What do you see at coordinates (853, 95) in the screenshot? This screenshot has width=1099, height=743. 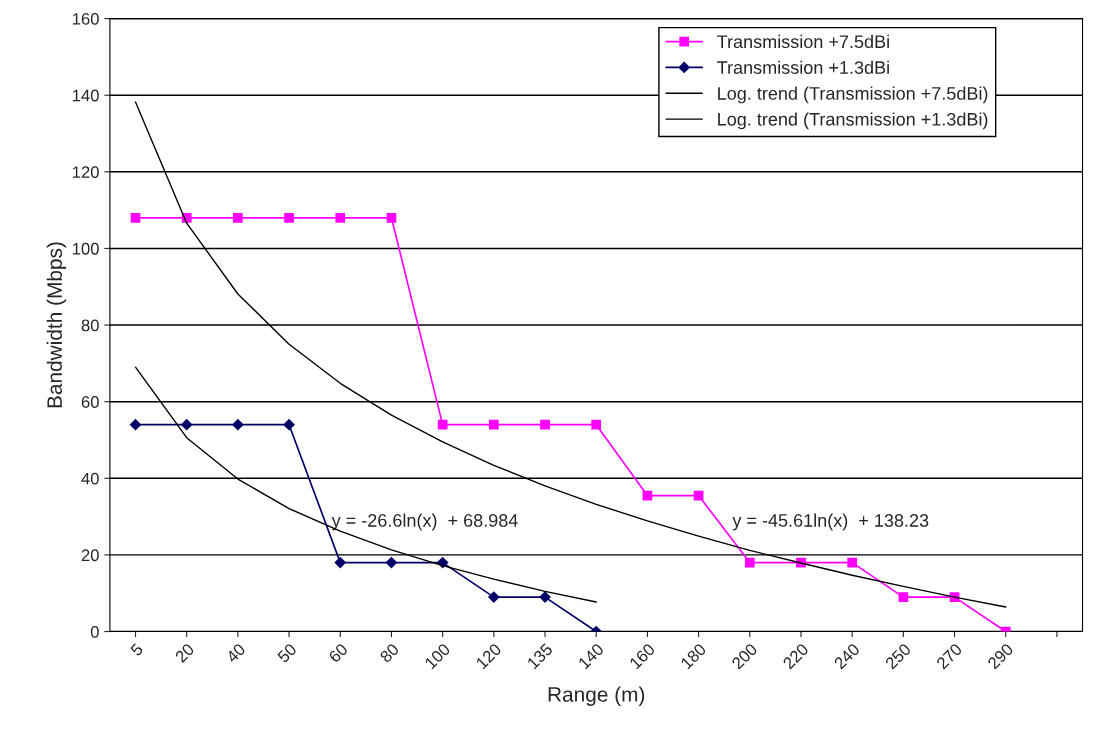 I see `legend-label: Log. trend (Transmission +7.5dBi)` at bounding box center [853, 95].